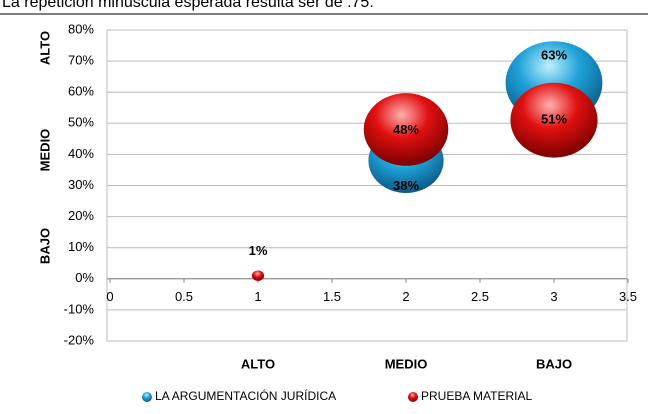  Describe the element at coordinates (84, 277) in the screenshot. I see `y-tick-label: 0%` at that location.